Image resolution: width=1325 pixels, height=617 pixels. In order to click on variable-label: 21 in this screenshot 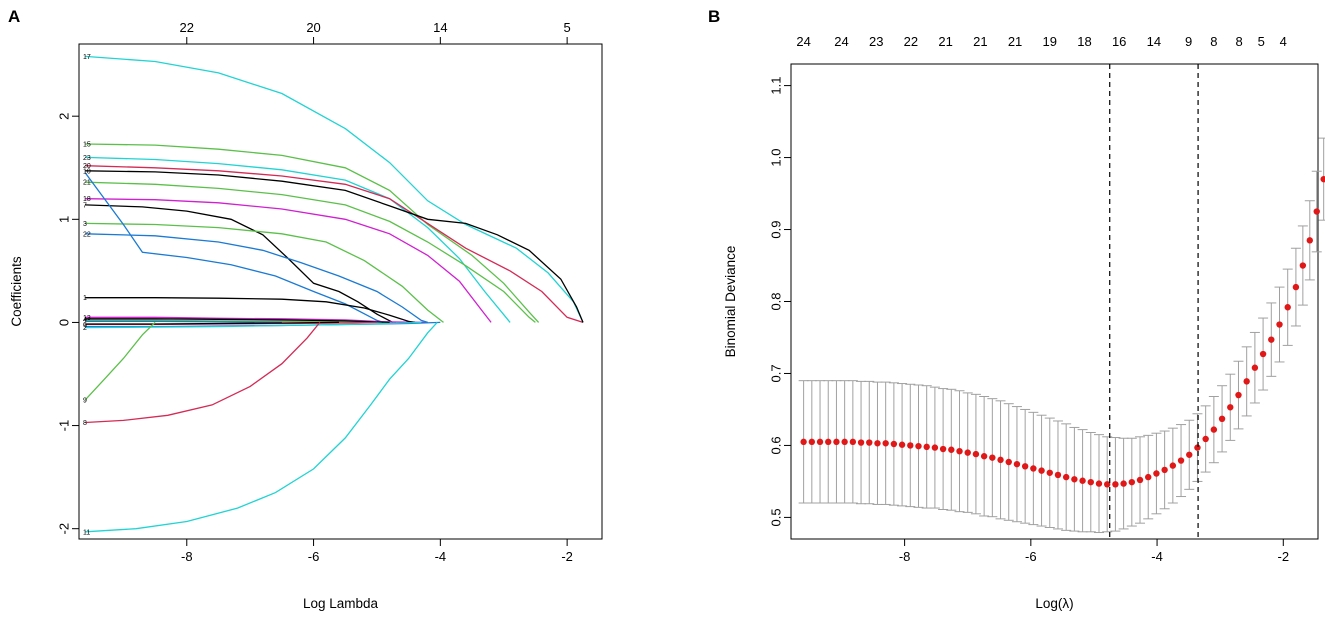, I will do `click(87, 183)`.